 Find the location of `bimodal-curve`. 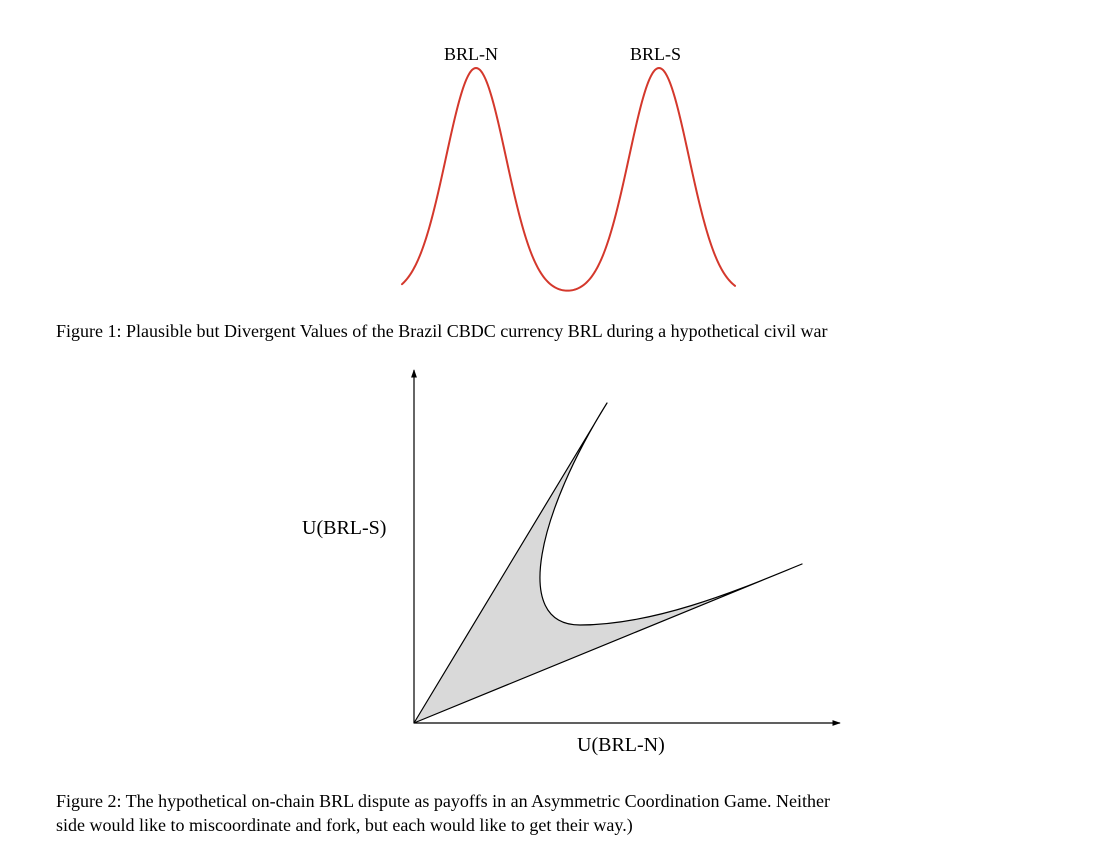

bimodal-curve is located at coordinates (568, 179).